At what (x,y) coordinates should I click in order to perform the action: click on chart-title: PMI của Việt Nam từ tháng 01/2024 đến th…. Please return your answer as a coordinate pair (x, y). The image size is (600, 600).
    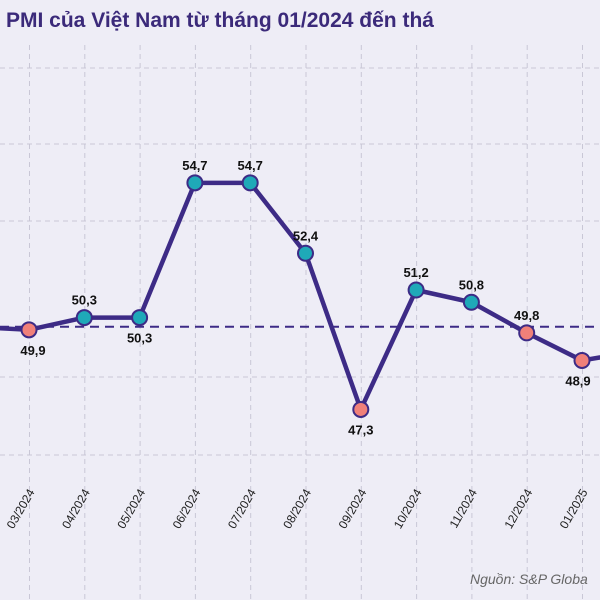
    Looking at the image, I should click on (220, 20).